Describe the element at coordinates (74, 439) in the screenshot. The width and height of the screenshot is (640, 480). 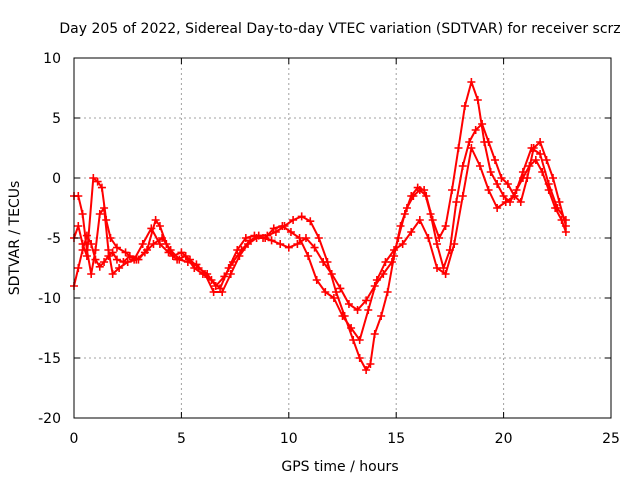
I see `x-tick-label: 0` at that location.